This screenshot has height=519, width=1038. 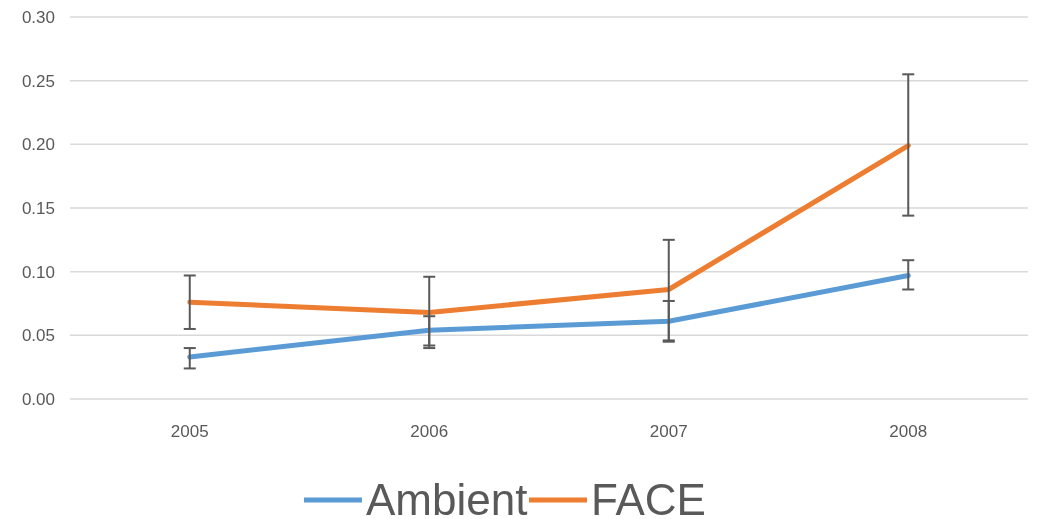 I want to click on x-tick-label: 2007, so click(x=668, y=431).